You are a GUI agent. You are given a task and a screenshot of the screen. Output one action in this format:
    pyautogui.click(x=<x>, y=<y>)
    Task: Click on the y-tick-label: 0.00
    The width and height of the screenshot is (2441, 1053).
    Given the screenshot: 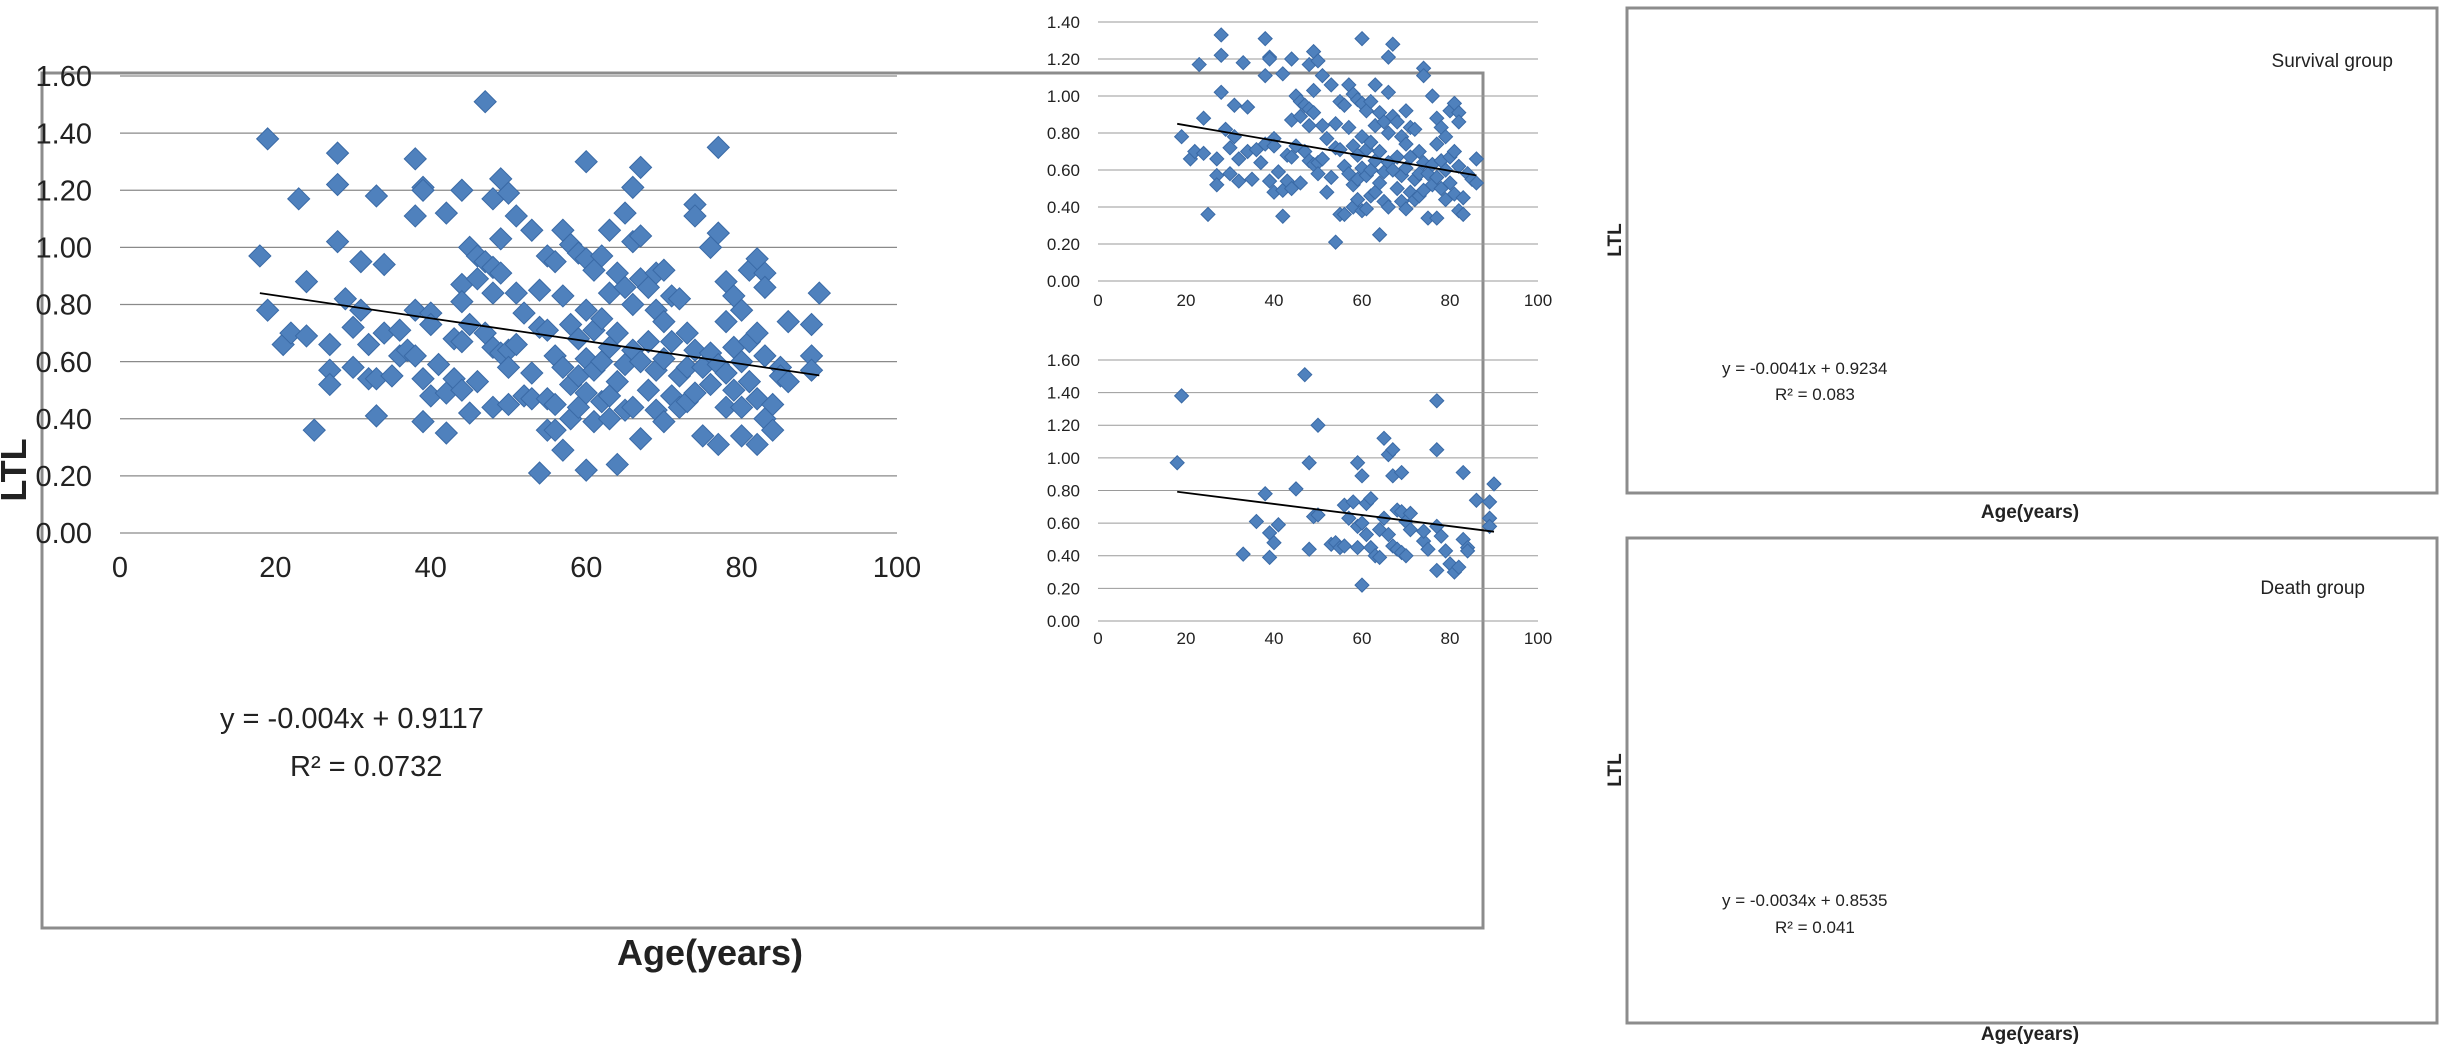 What is the action you would take?
    pyautogui.click(x=1063, y=281)
    